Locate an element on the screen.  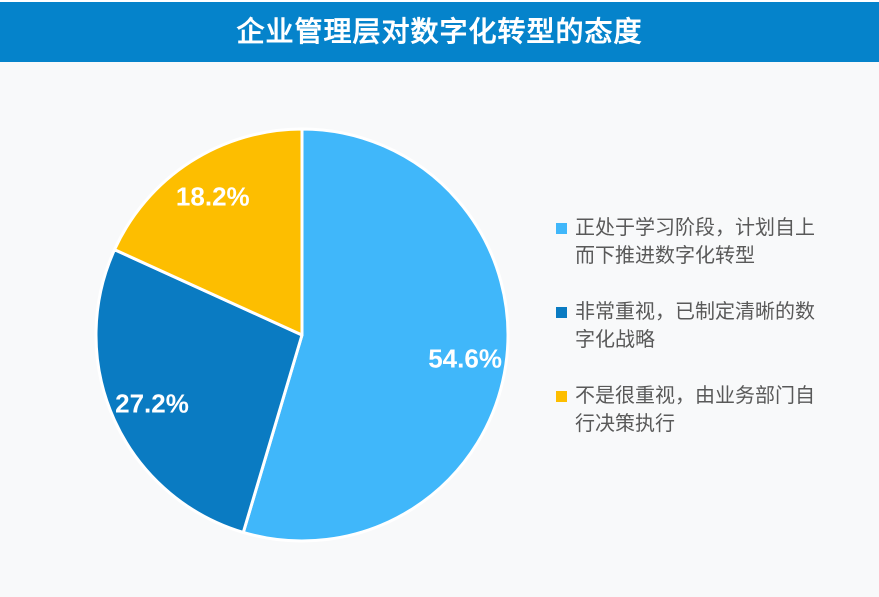
chart-title: 企业管理层对数字化转型的态度 is located at coordinates (439, 31).